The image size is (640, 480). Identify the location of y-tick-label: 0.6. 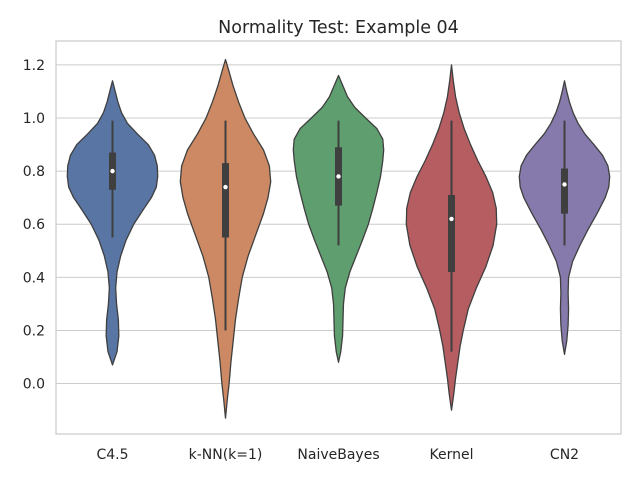
(34, 225).